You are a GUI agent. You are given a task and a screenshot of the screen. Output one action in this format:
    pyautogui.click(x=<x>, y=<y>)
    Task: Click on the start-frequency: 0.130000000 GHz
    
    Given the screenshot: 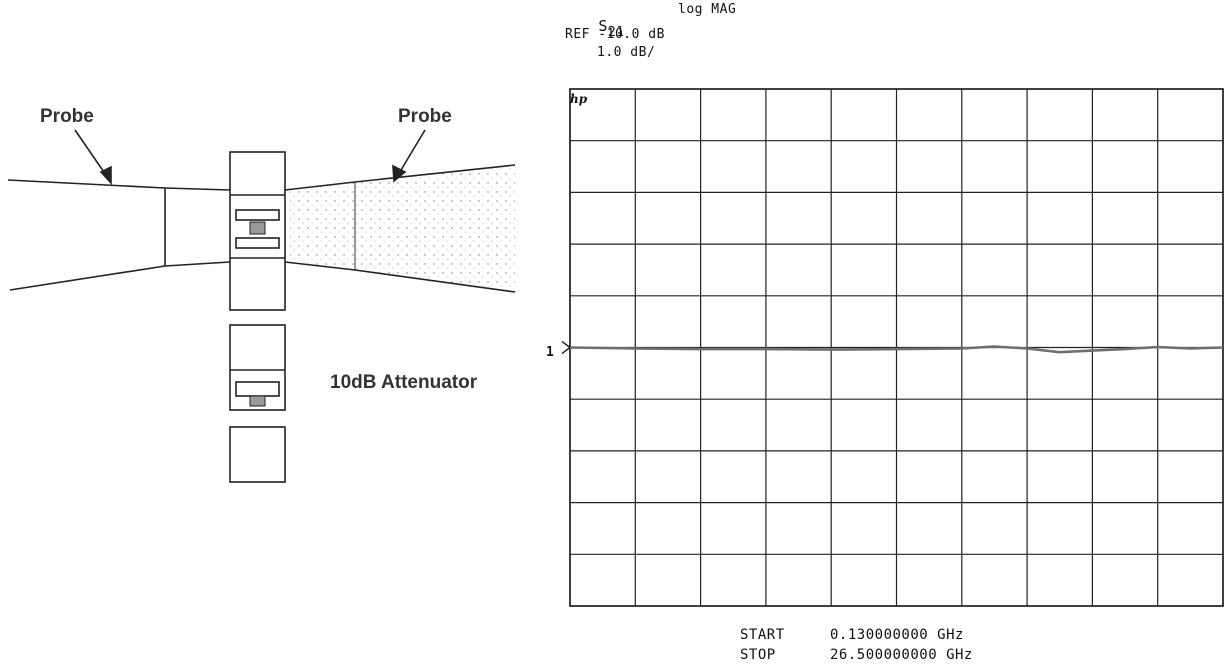 What is the action you would take?
    pyautogui.click(x=897, y=635)
    